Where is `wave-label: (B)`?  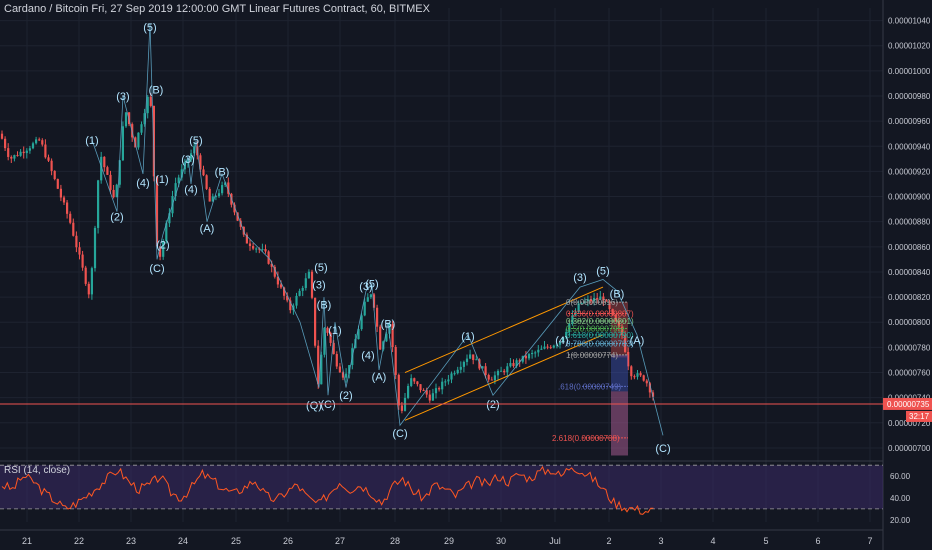
wave-label: (B) is located at coordinates (388, 325).